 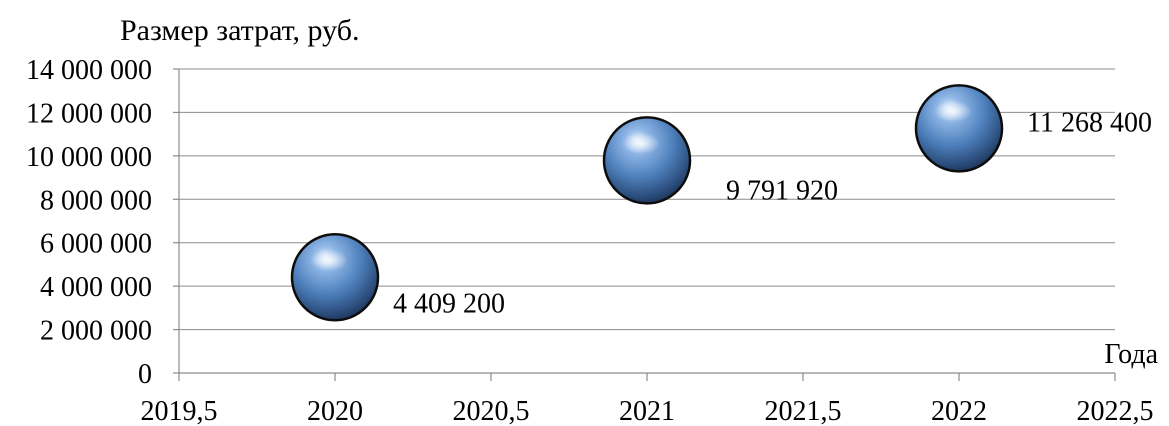 I want to click on y-tick-label-7: 14 000 000, so click(x=89, y=70).